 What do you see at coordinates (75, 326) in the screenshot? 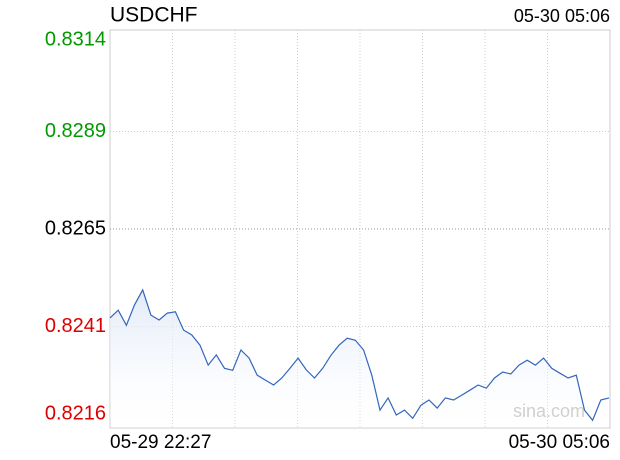
I see `y-tick-label: 0.8241` at bounding box center [75, 326].